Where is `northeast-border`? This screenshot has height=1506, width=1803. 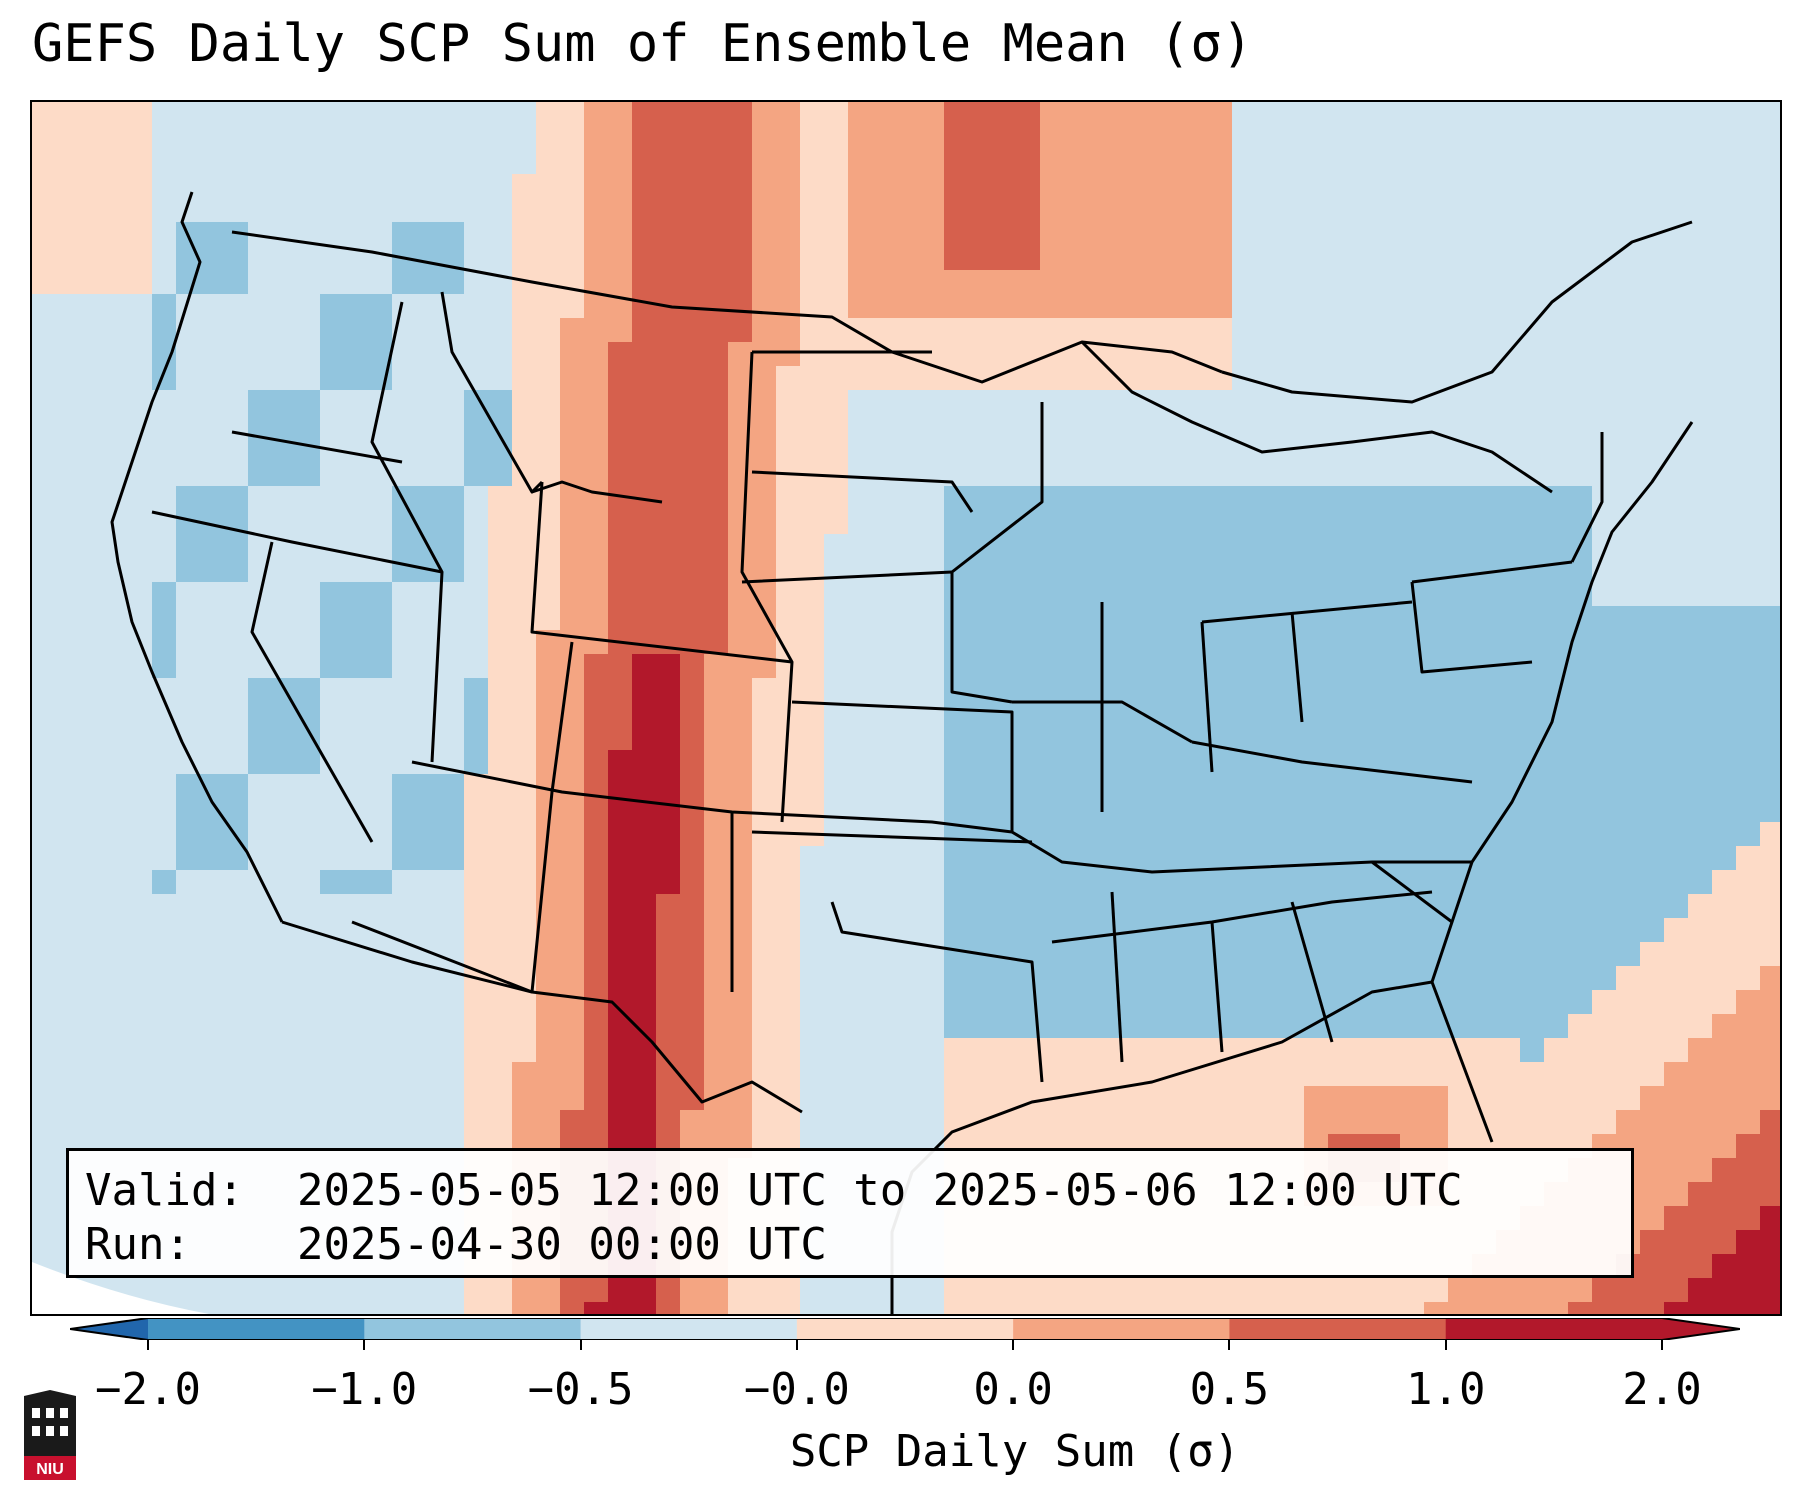 northeast-border is located at coordinates (1457, 312).